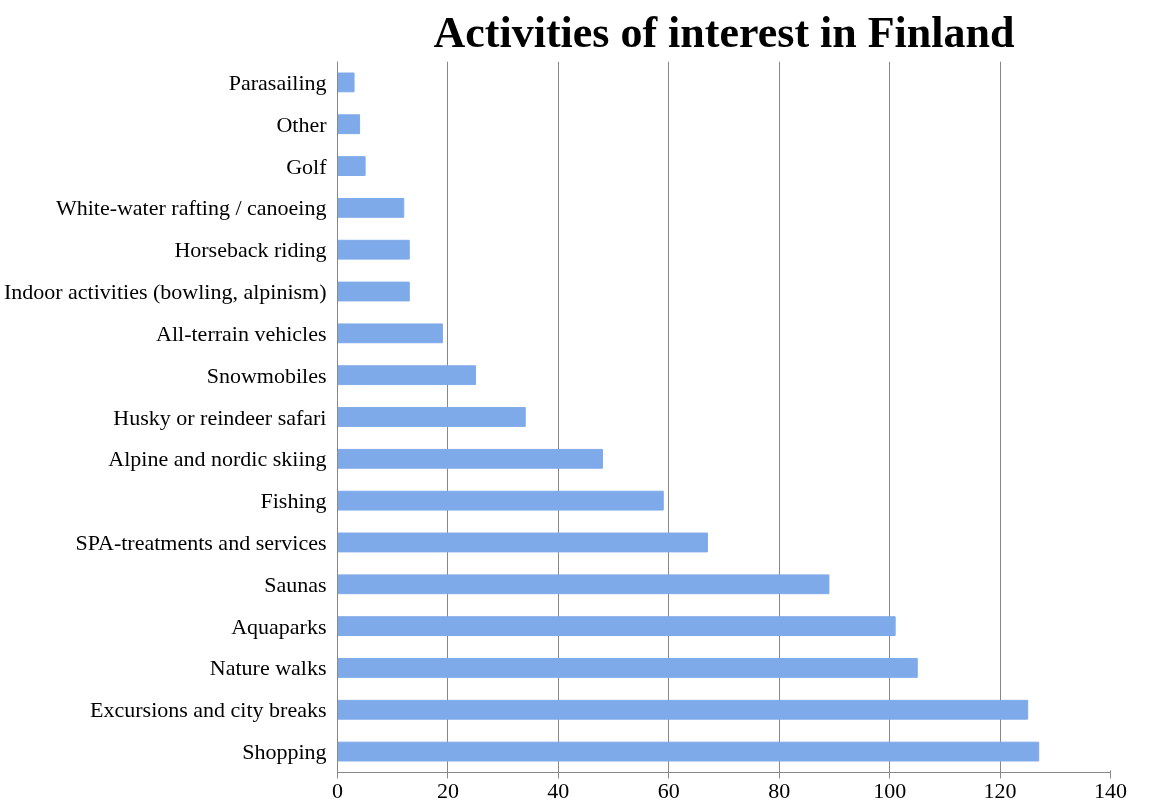 This screenshot has height=807, width=1154. I want to click on y-tick-label: White-water rafting / canoeing, so click(191, 208).